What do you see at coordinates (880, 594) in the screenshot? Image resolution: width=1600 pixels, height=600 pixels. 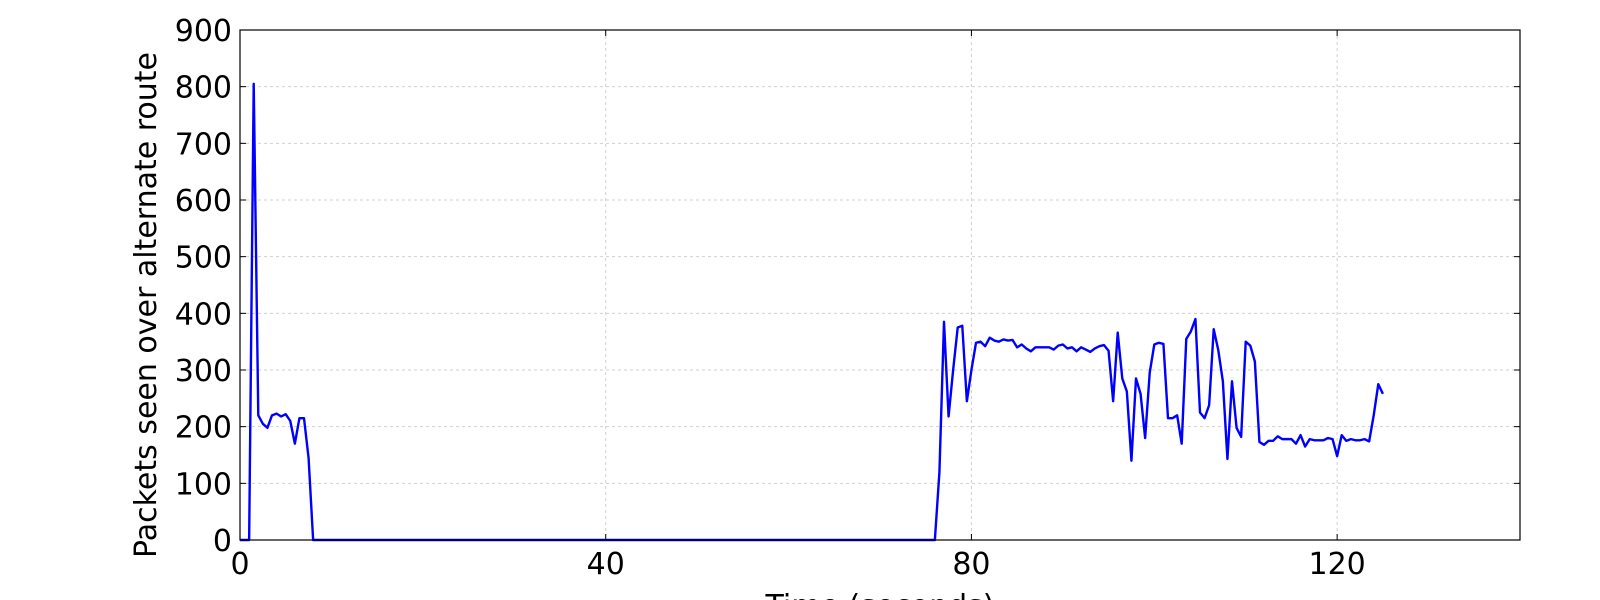 I see `x-axis-label: Time (seconds)` at bounding box center [880, 594].